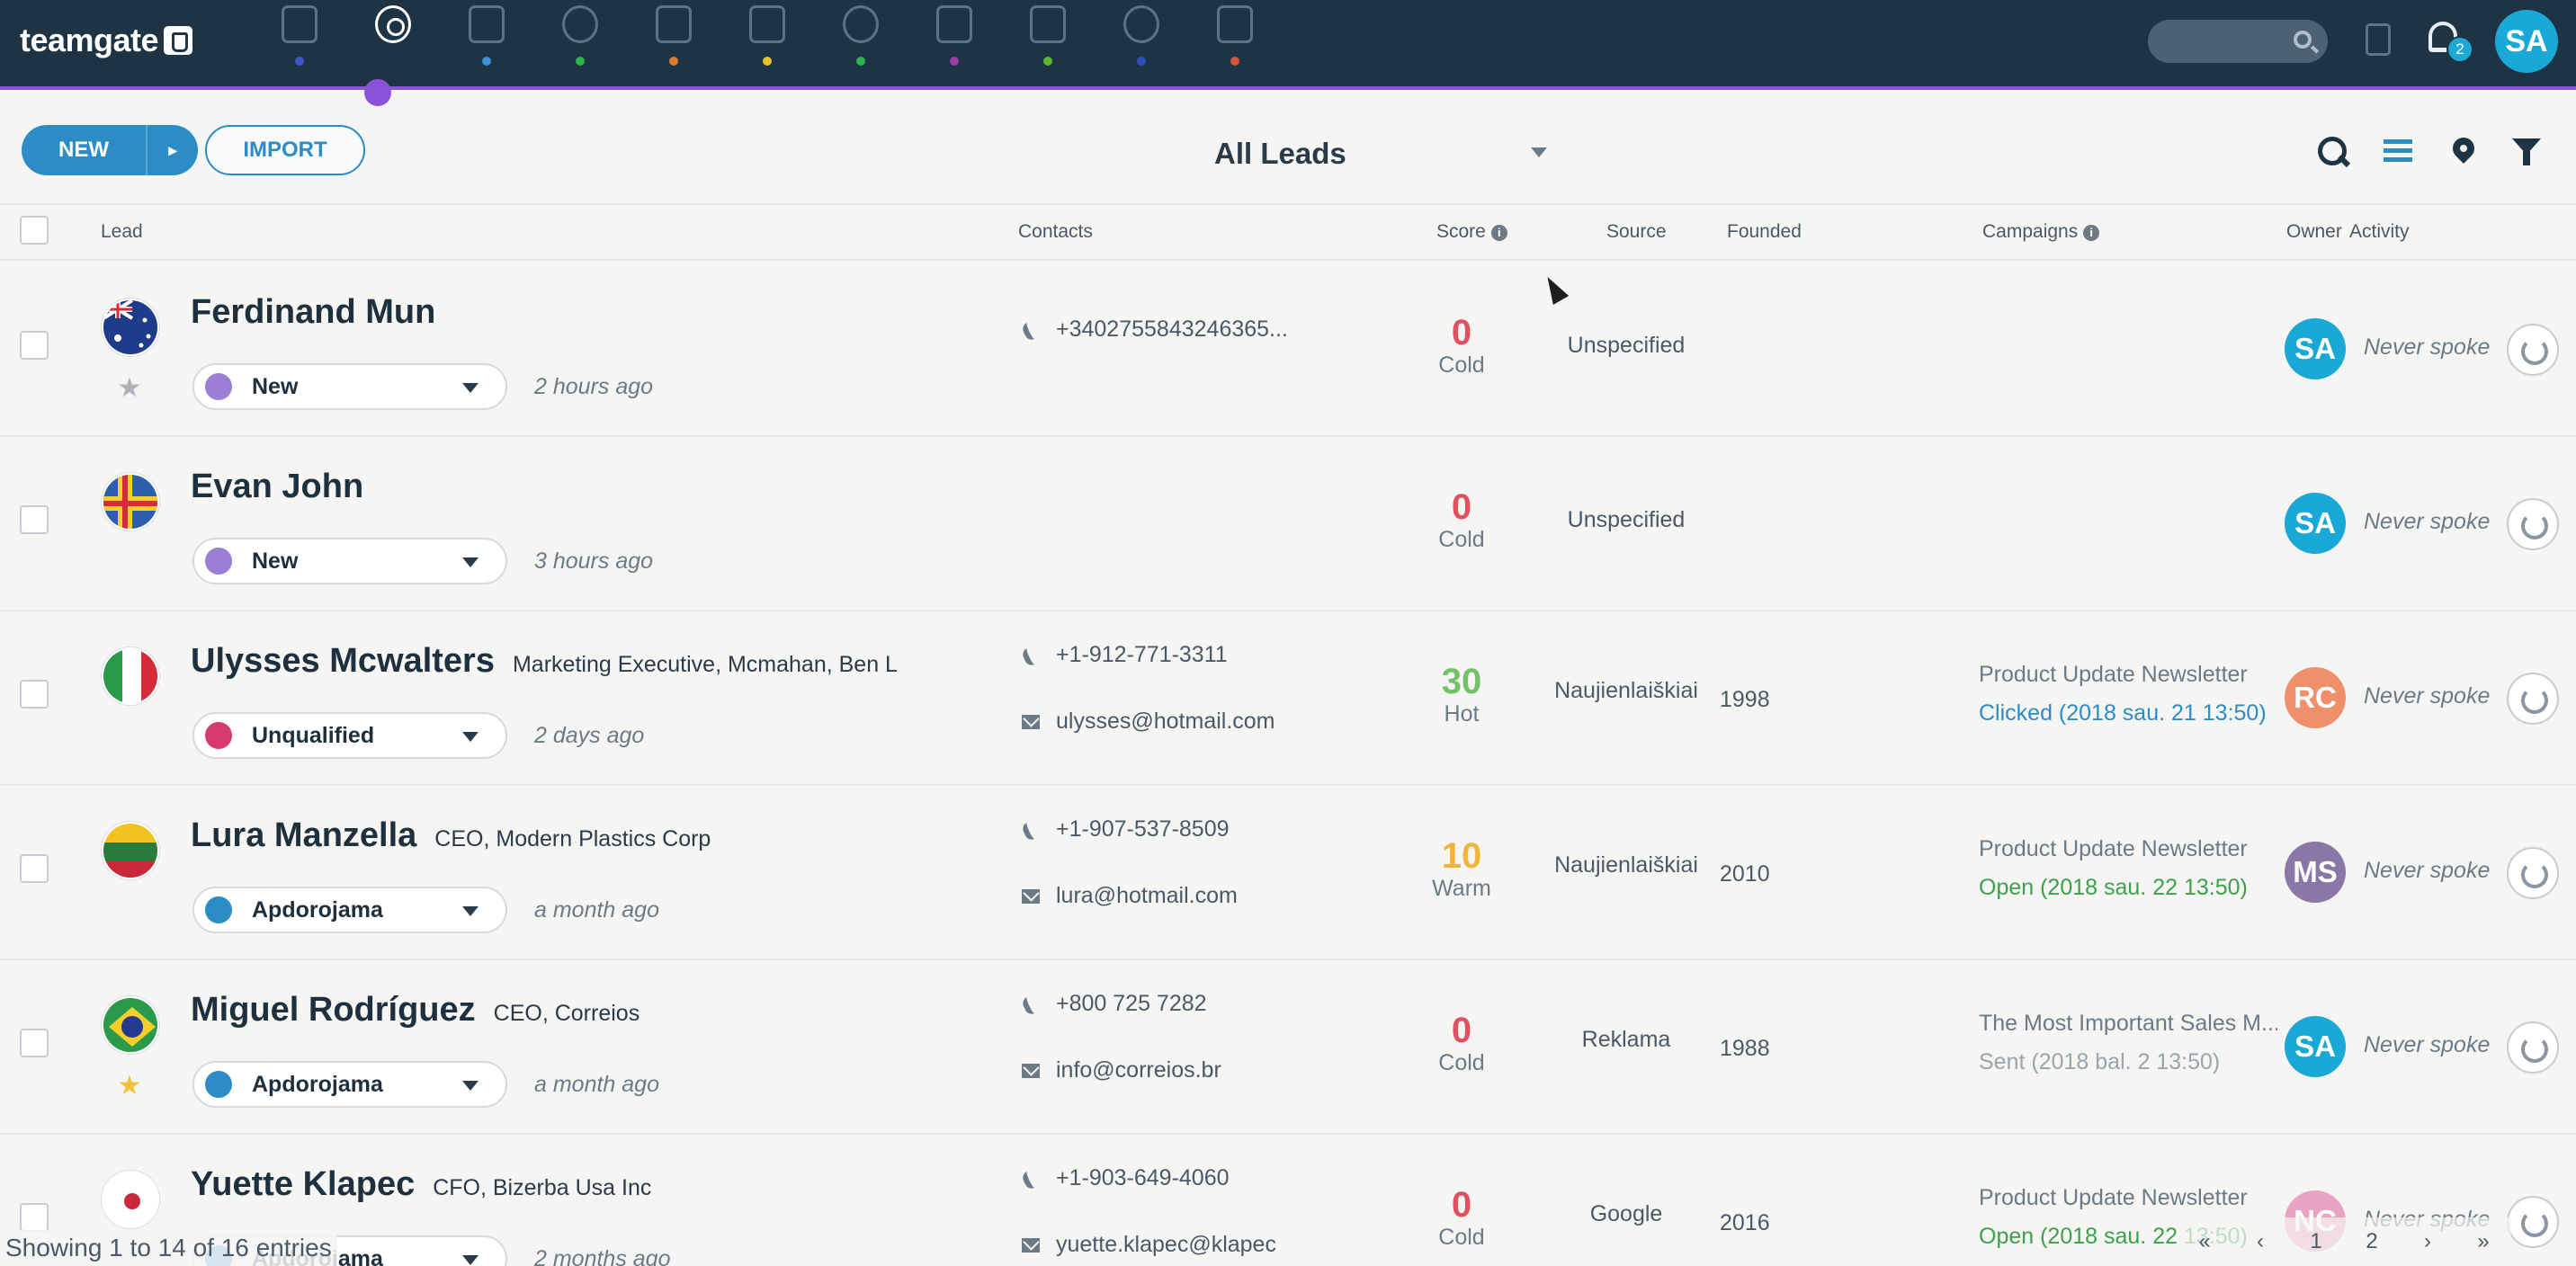 The image size is (2576, 1266). Describe the element at coordinates (1166, 1244) in the screenshot. I see `email-address: yuette.klapec@klapec` at that location.